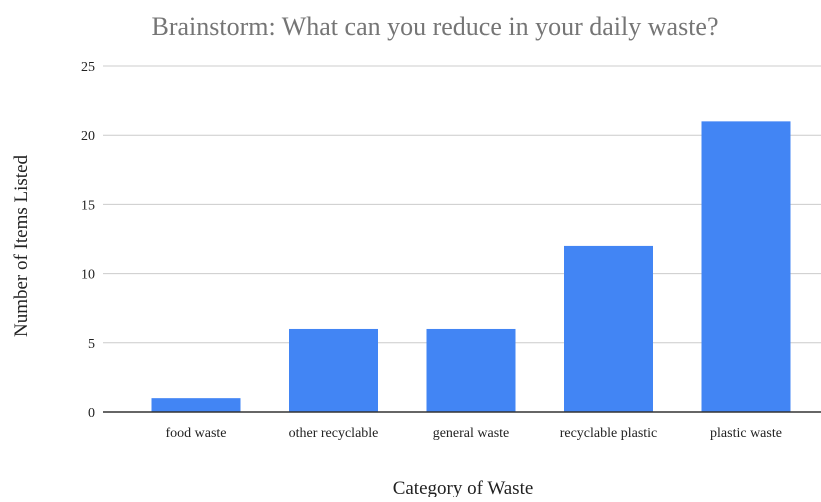 Image resolution: width=821 pixels, height=502 pixels. I want to click on y-tick-label: 15, so click(88, 205).